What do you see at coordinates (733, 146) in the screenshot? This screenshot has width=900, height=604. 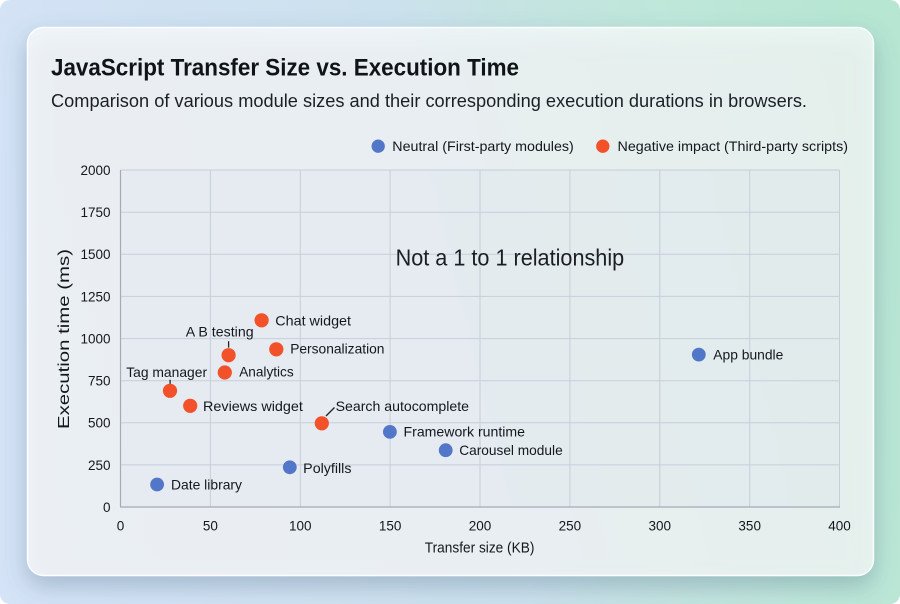 I see `svg-text:Negative impact (Third-party s: Negative impact (Third-party scripts)` at bounding box center [733, 146].